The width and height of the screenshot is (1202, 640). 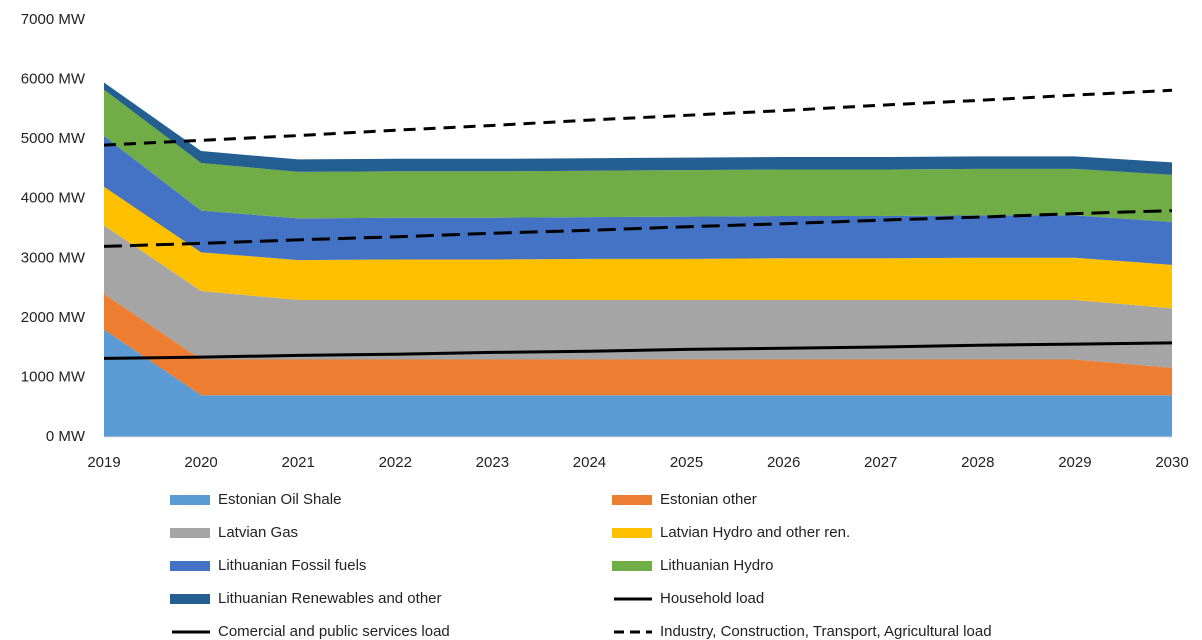 I want to click on y-tick-label: 3000 MW, so click(x=53, y=257).